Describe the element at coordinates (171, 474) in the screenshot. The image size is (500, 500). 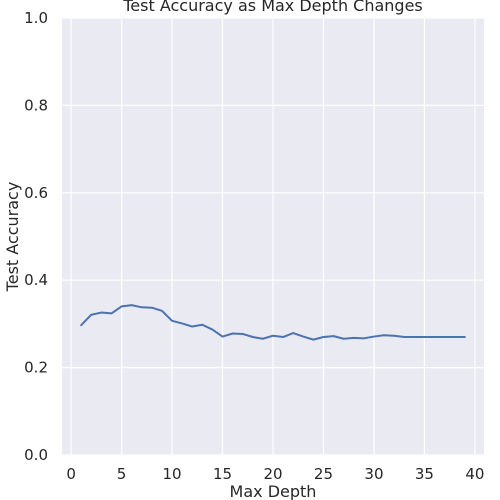
I see `x-tick-label: 10` at that location.